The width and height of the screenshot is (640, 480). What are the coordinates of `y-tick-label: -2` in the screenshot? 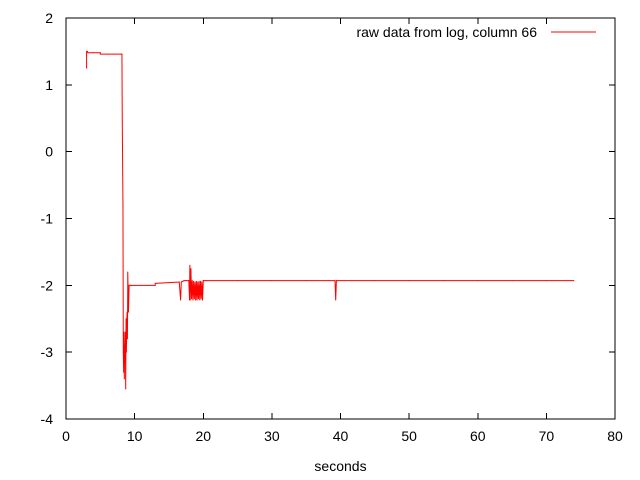 It's located at (47, 285).